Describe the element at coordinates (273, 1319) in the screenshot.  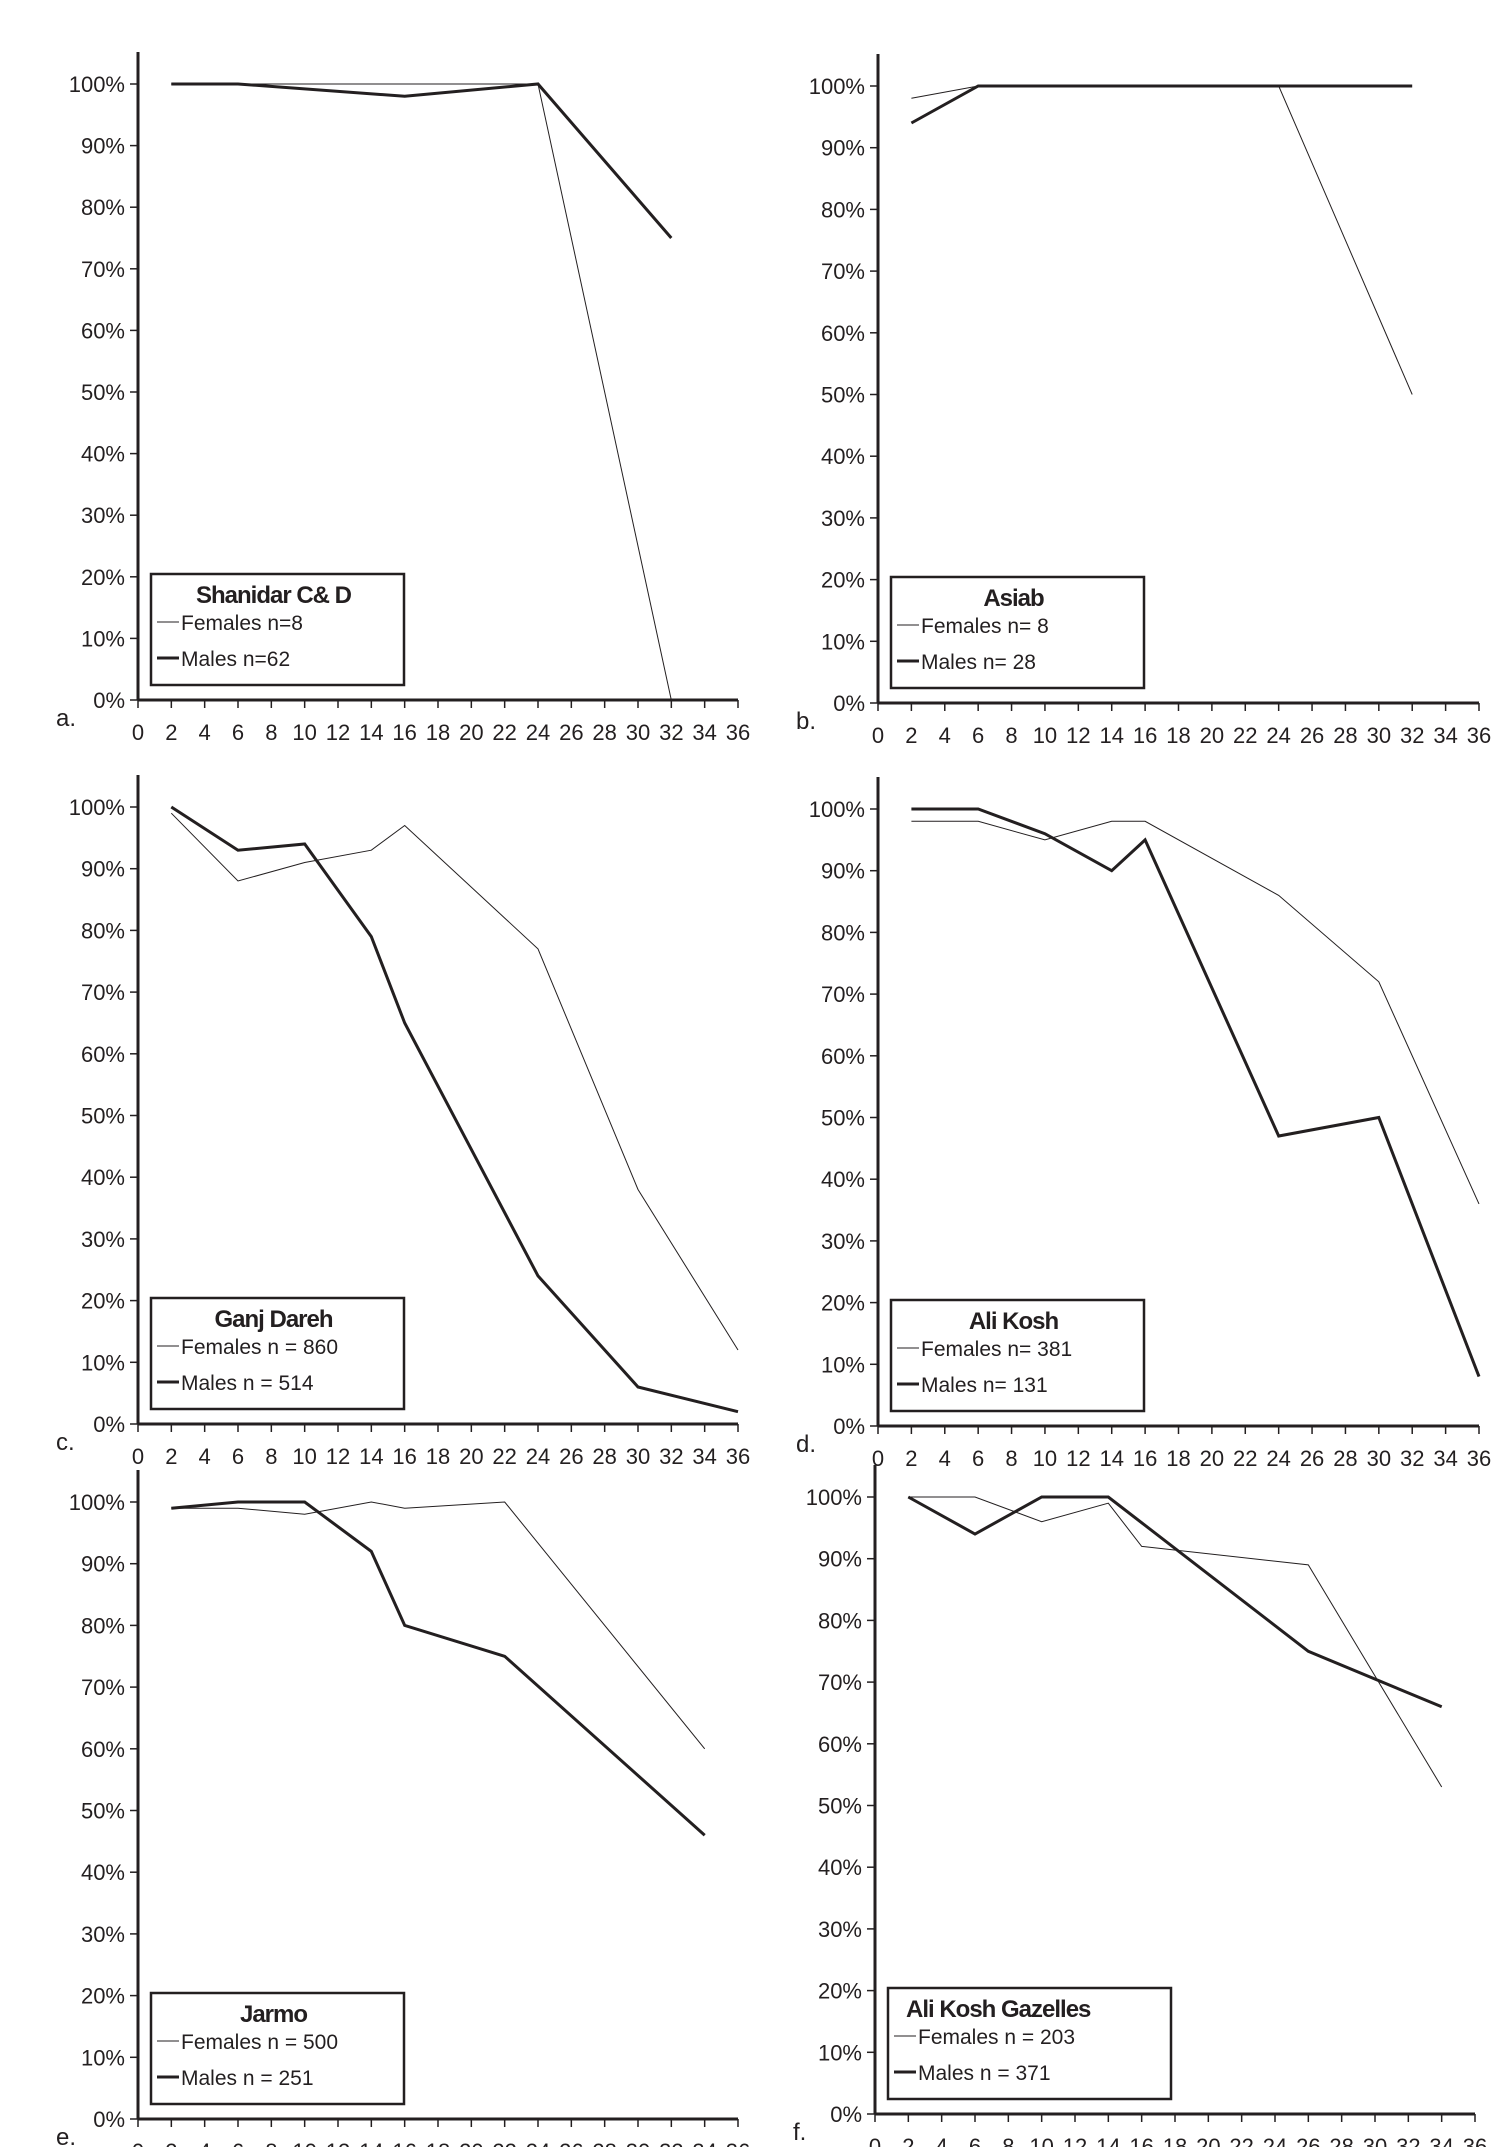
I see `legend-title: Ganj Dareh` at that location.